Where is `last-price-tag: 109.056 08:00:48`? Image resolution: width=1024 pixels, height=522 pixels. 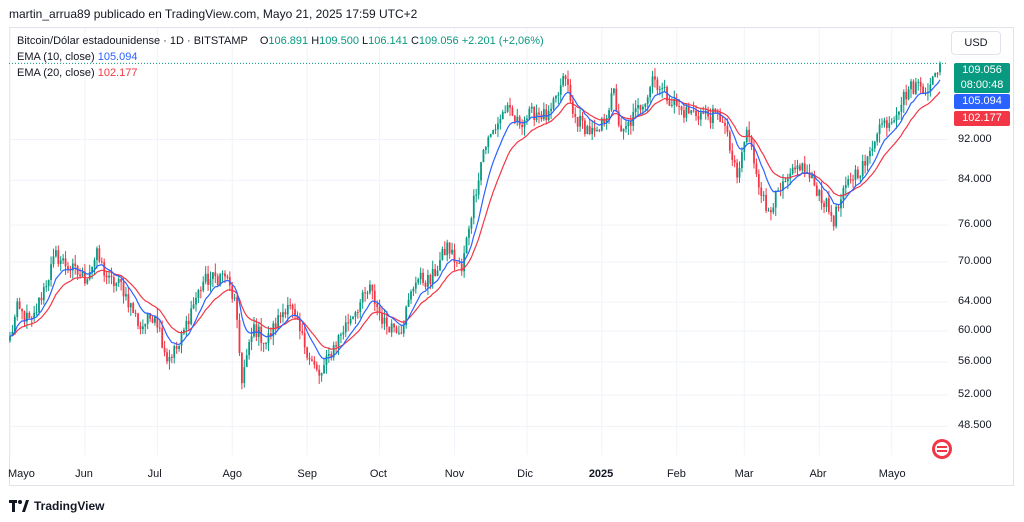 last-price-tag: 109.056 08:00:48 is located at coordinates (982, 78).